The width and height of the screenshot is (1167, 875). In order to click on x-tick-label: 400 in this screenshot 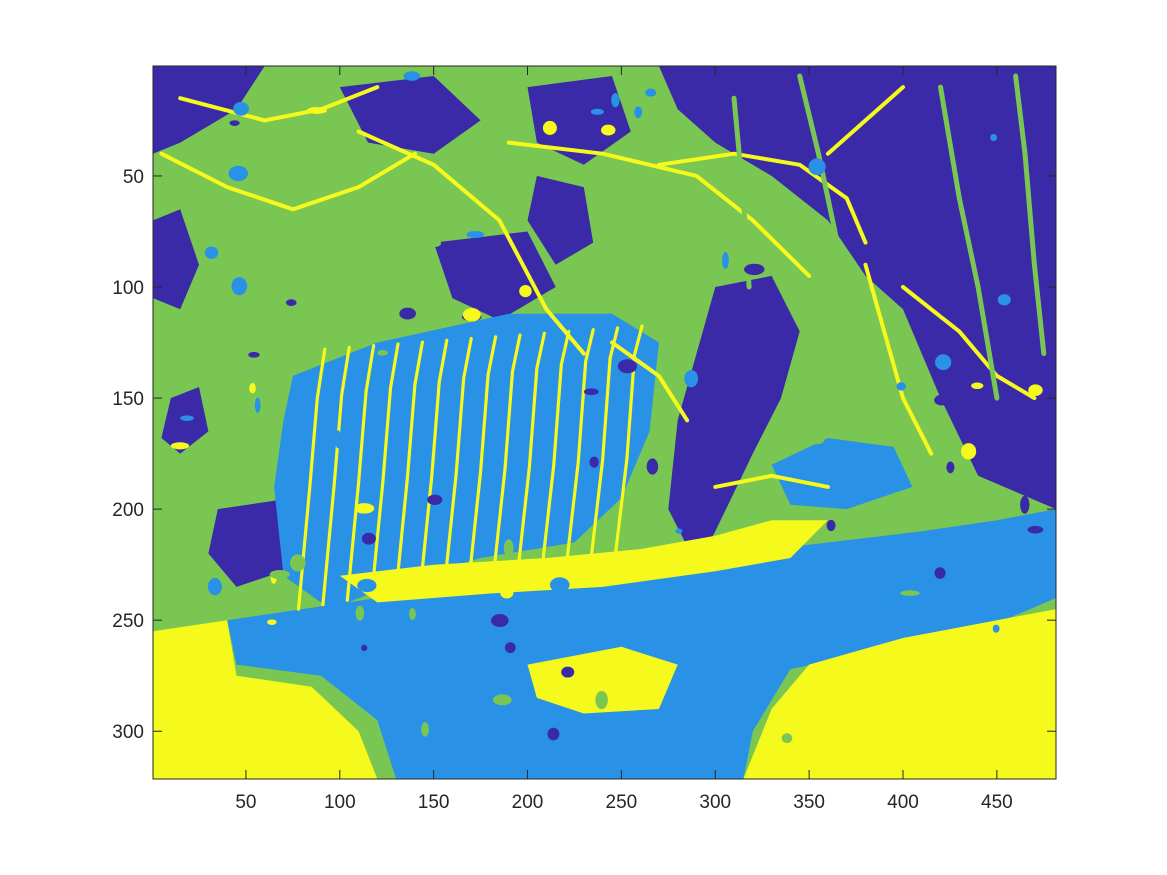, I will do `click(903, 802)`.